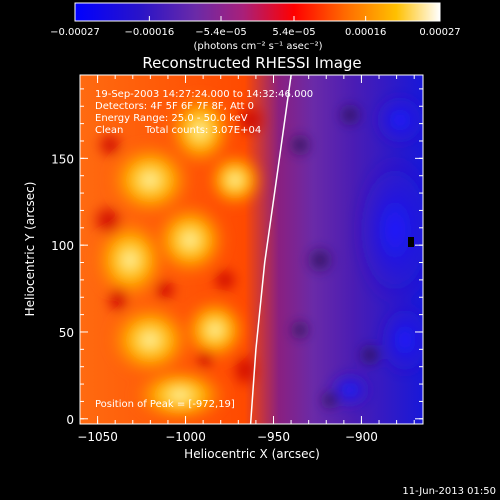  What do you see at coordinates (62, 246) in the screenshot?
I see `y-tick-label: 100` at bounding box center [62, 246].